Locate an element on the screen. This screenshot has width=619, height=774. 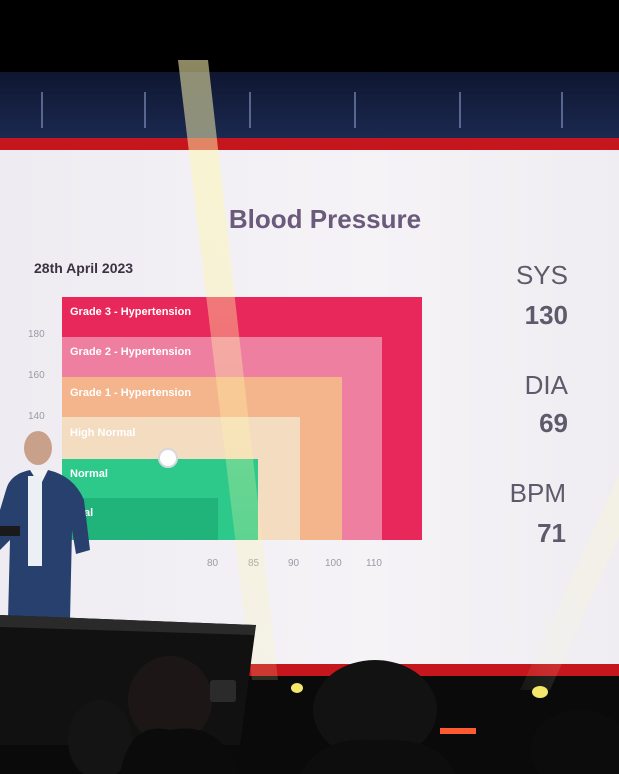
y-tick-label: 160 is located at coordinates (36, 375).